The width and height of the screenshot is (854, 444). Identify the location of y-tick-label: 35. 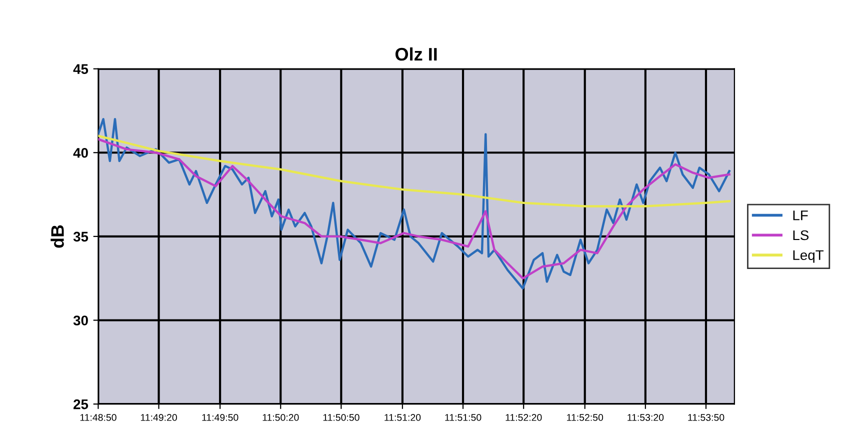
(80, 237).